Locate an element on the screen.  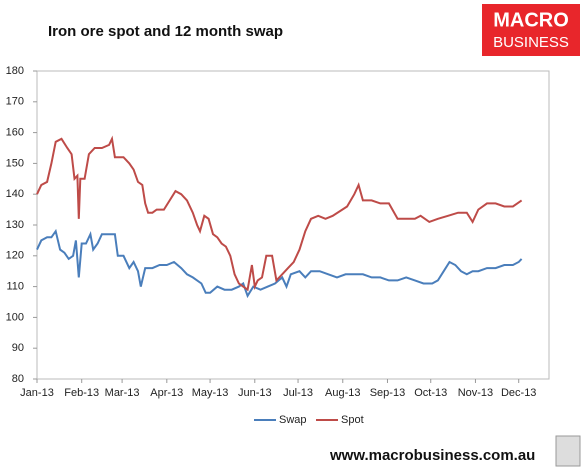
logo-box is located at coordinates (531, 30).